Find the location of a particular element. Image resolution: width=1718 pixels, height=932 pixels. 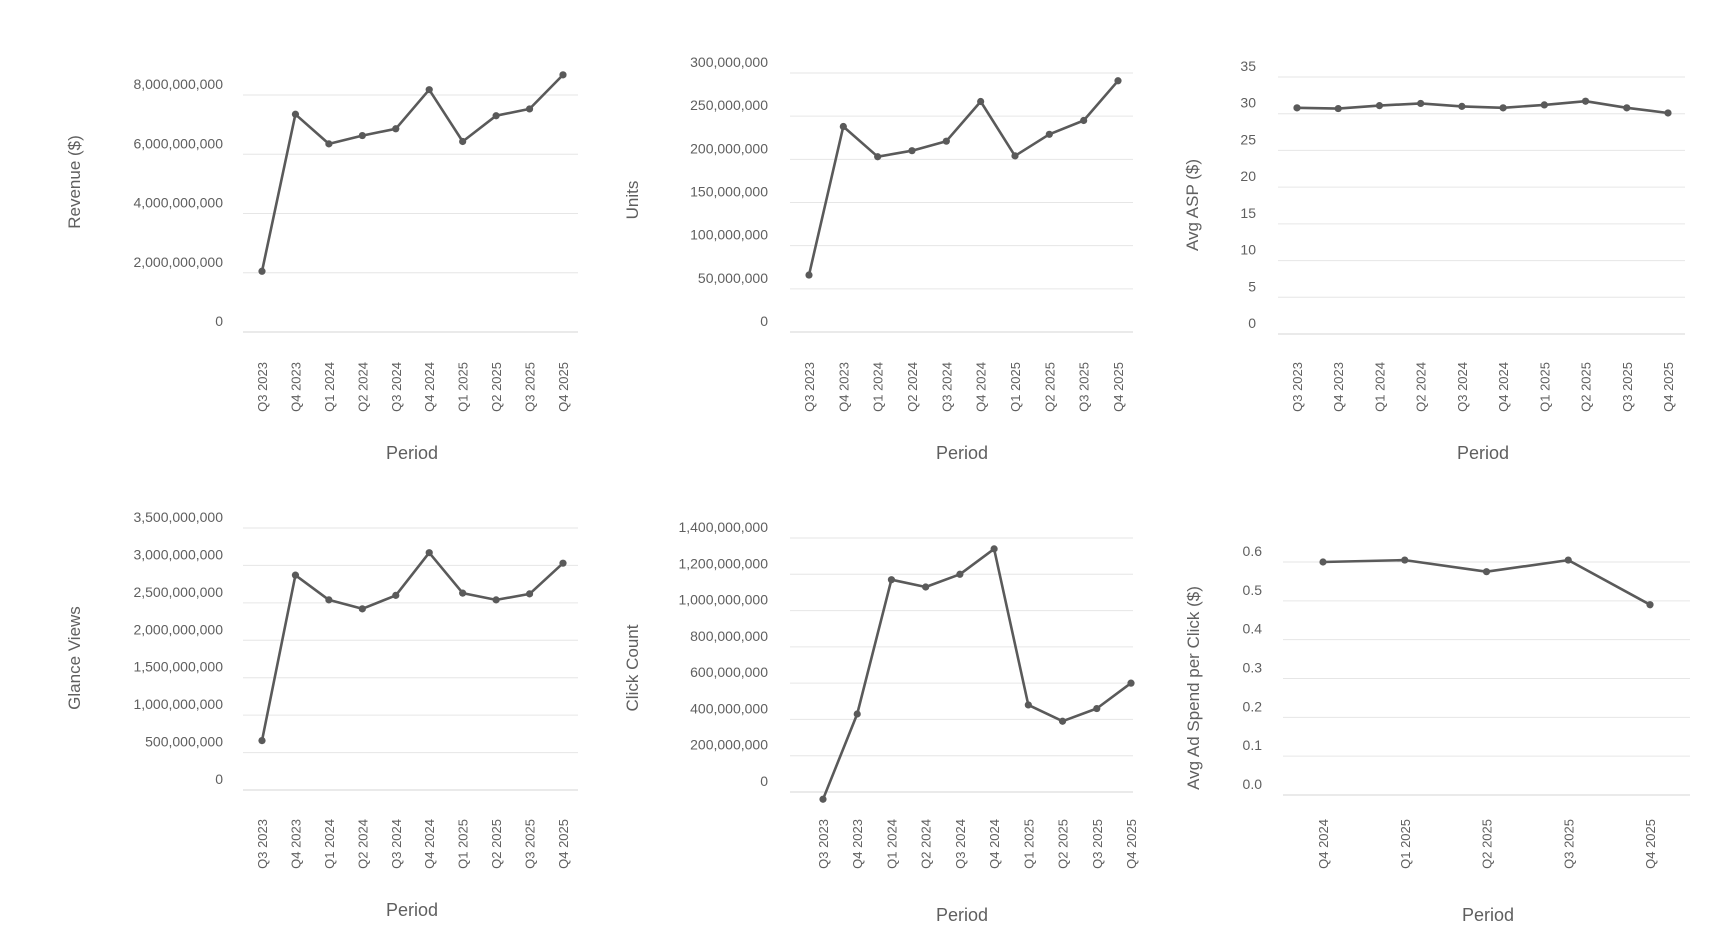

y-tick-label: 0.0 is located at coordinates (1253, 784).